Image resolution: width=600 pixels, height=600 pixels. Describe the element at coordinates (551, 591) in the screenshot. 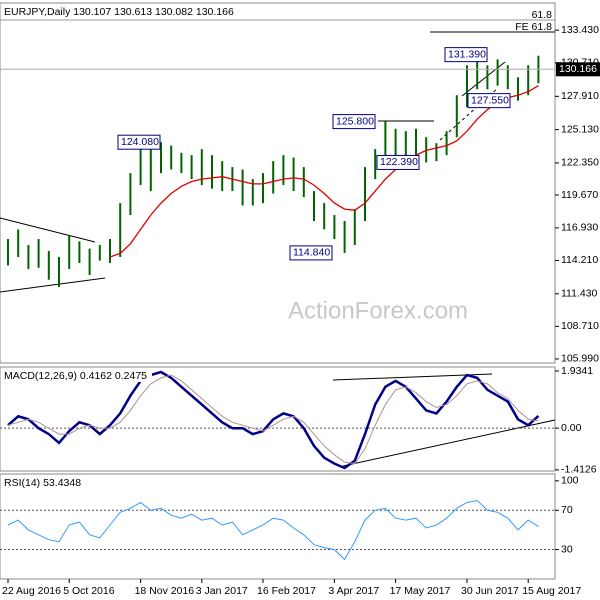

I see `x-tick-label: 15 Aug 2017` at that location.